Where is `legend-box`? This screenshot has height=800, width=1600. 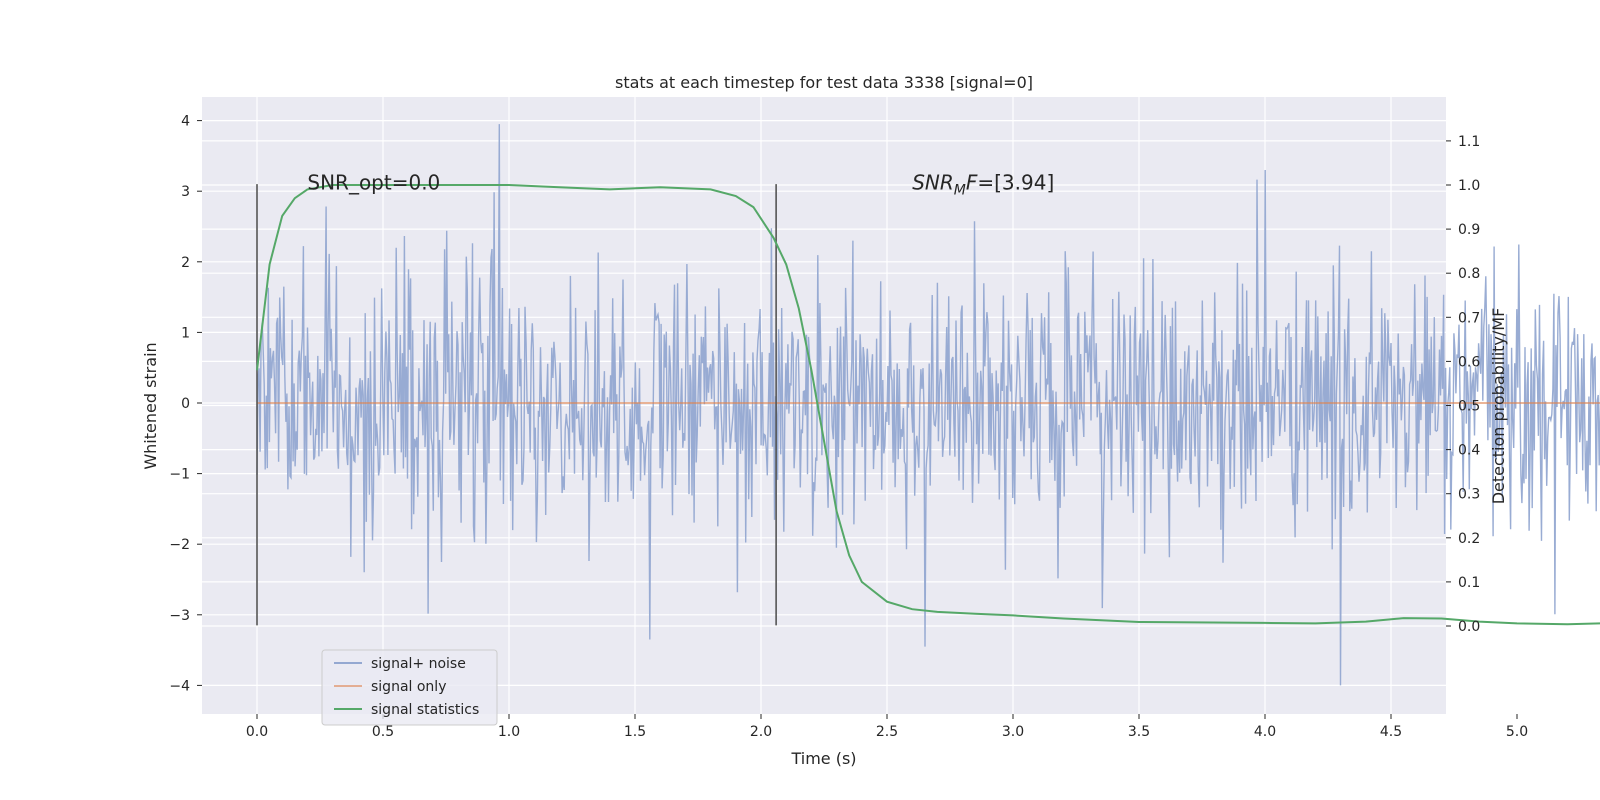 legend-box is located at coordinates (409, 687).